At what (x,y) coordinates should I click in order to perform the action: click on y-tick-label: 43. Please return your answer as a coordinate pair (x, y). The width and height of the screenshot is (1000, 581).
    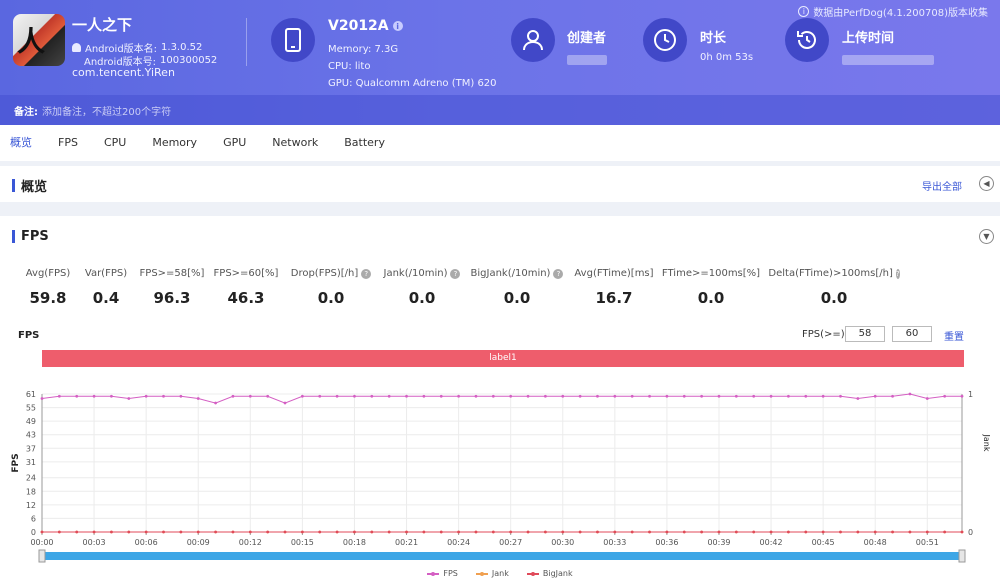
    Looking at the image, I should click on (31, 435).